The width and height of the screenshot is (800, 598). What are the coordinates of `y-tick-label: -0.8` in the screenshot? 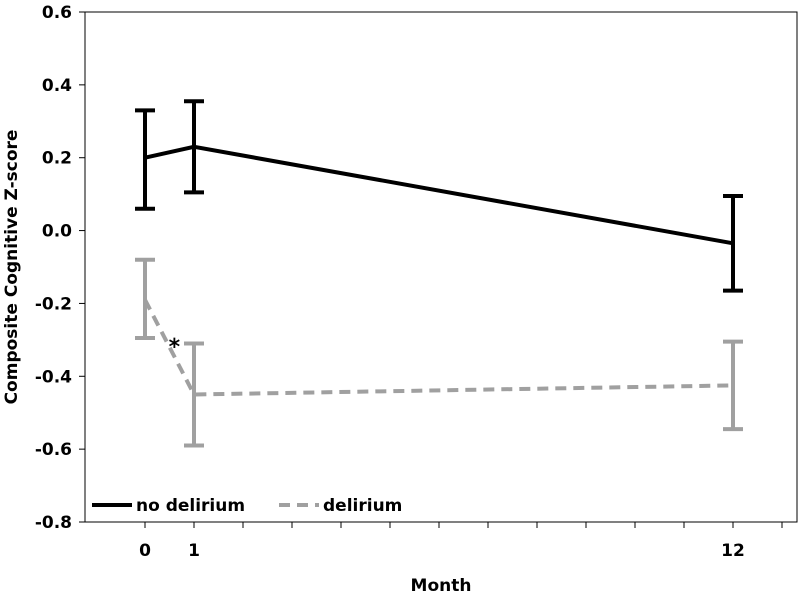 It's located at (53, 523).